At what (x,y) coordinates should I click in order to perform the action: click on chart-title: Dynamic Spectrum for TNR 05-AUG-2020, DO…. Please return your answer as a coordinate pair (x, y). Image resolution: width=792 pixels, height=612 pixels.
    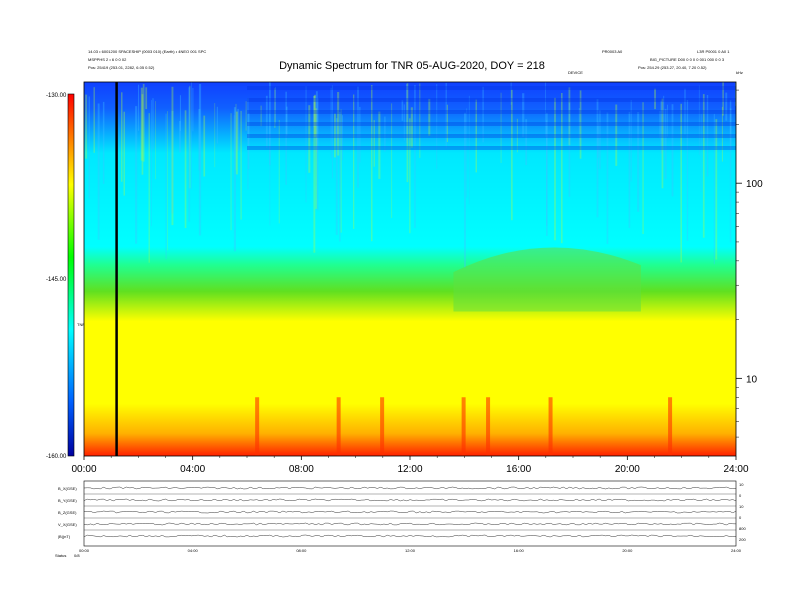
    Looking at the image, I should click on (412, 66).